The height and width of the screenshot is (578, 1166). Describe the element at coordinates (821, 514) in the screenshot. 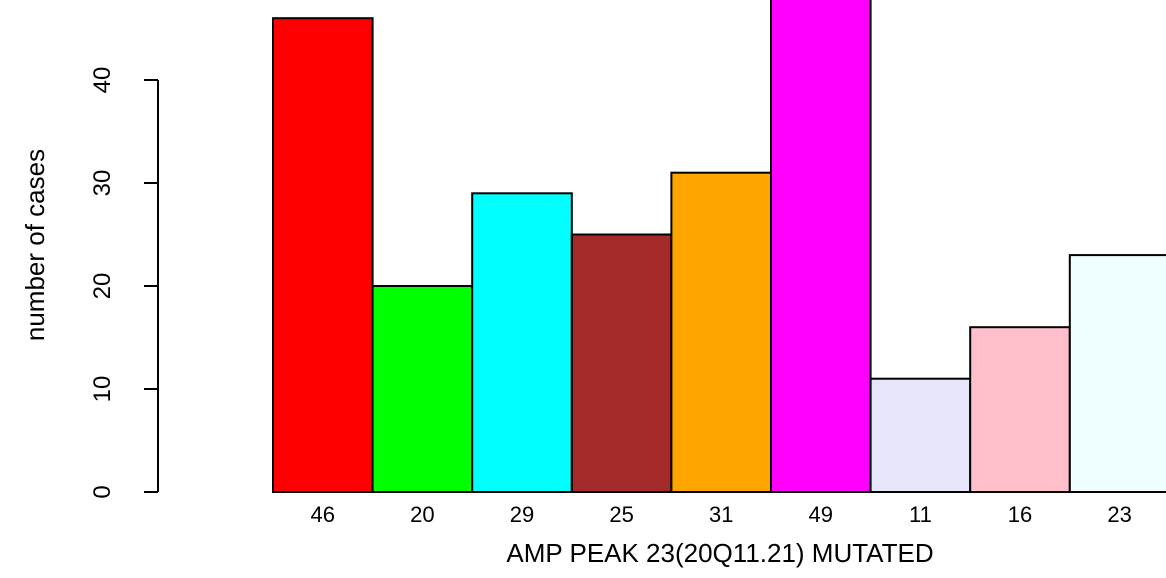

I see `x-tick-label: 49` at that location.